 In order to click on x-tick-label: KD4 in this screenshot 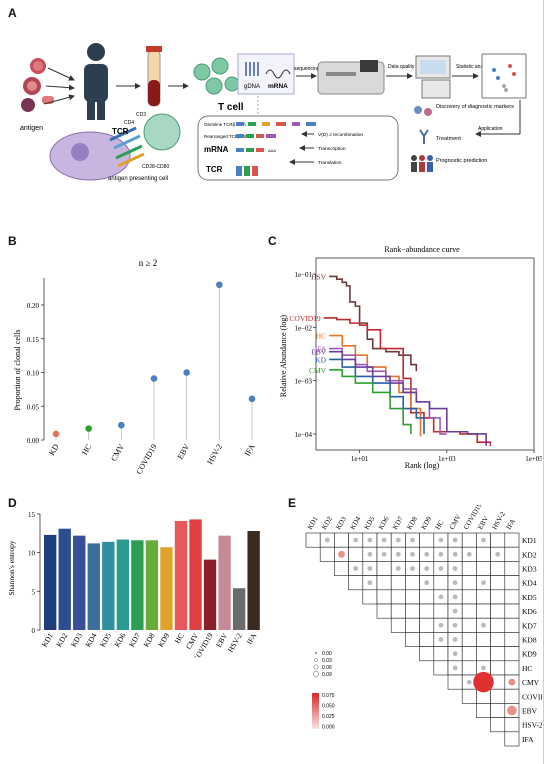, I will do `click(90, 639)`.